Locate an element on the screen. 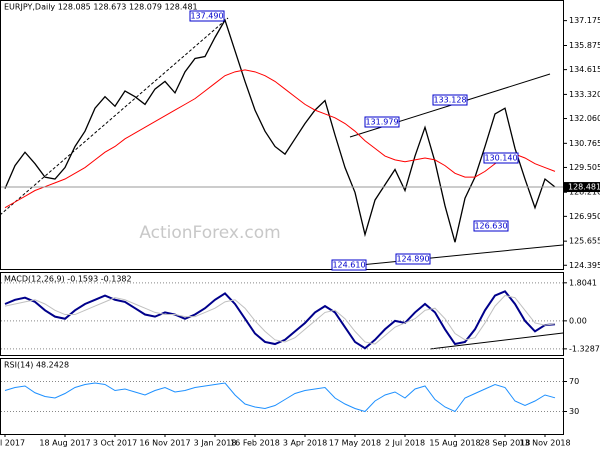 The height and width of the screenshot is (450, 600). x-tick-label: 17 May 2018 is located at coordinates (355, 443).